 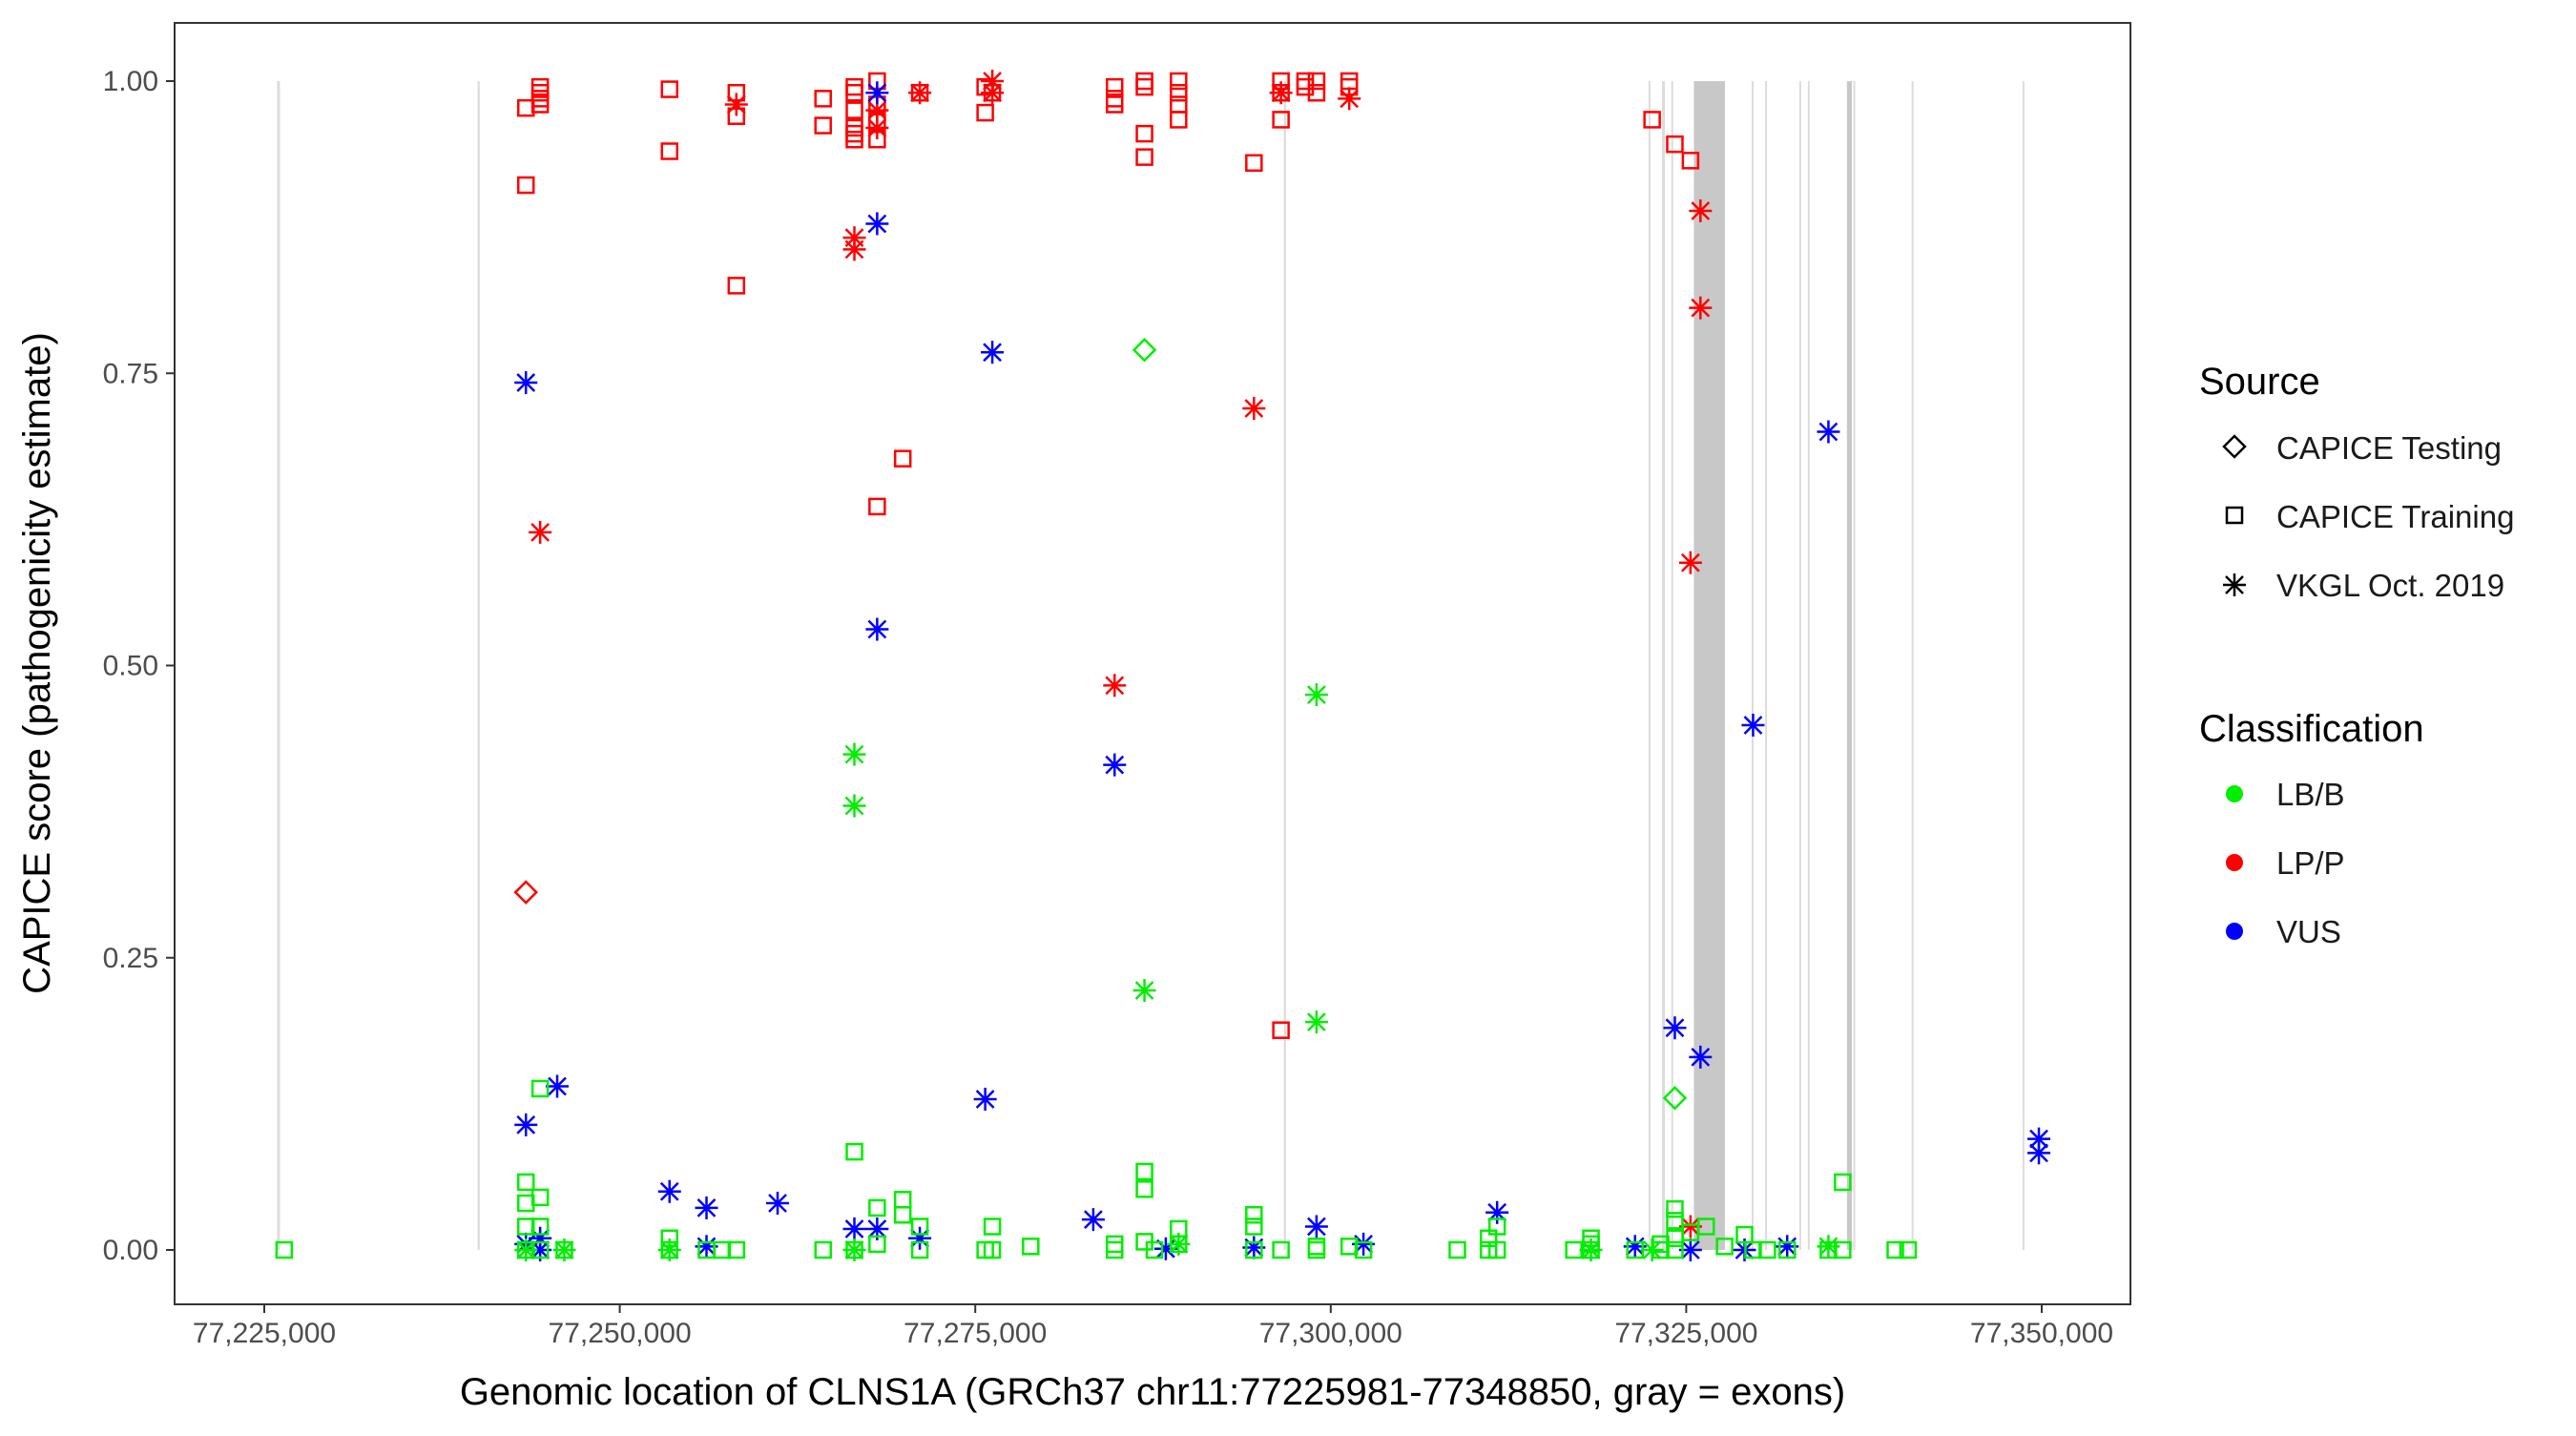 I want to click on x-tick-label: 77,225,000, so click(x=264, y=1333).